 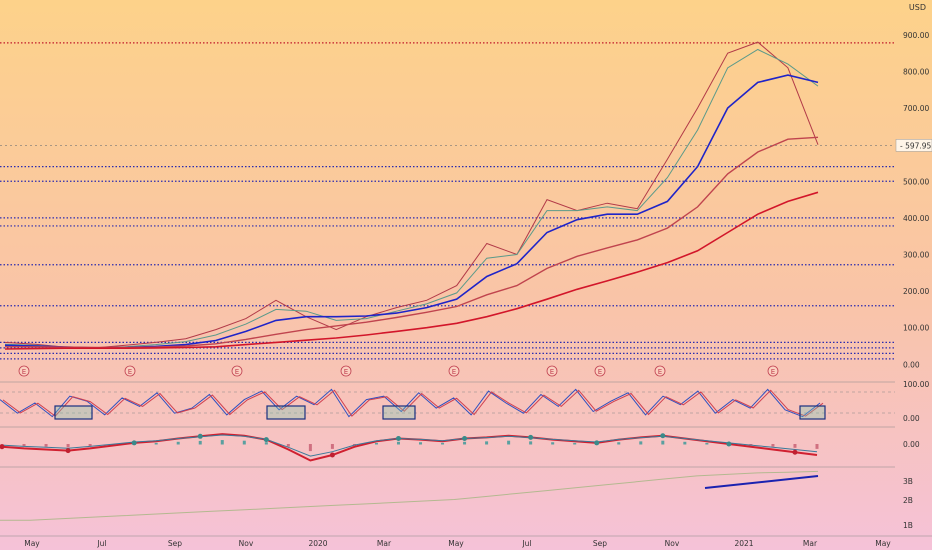 What do you see at coordinates (409, 445) in the screenshot?
I see `momentum-signal-line` at bounding box center [409, 445].